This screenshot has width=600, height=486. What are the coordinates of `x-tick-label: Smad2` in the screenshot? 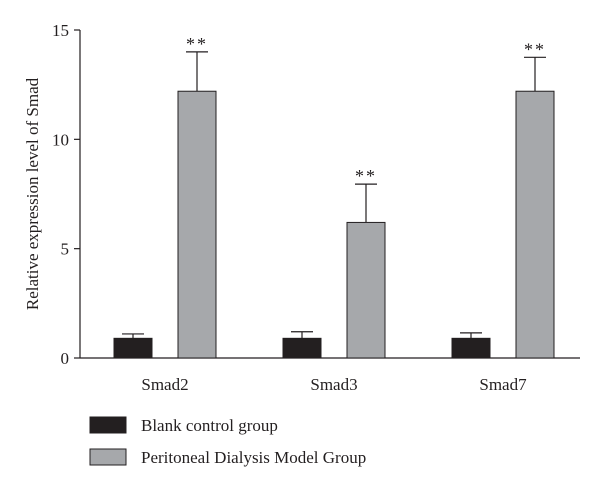 It's located at (164, 384).